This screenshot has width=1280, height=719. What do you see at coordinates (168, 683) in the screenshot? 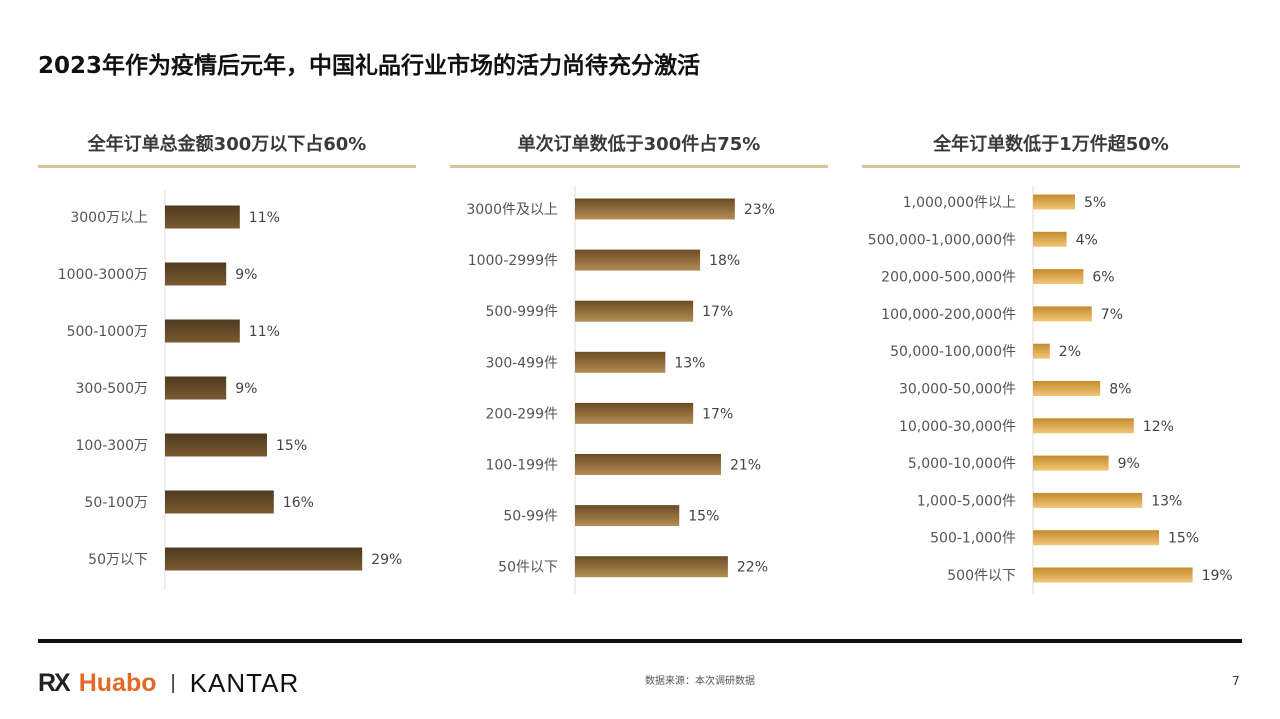
I see `logo: RX Huabo | KANTAR` at bounding box center [168, 683].